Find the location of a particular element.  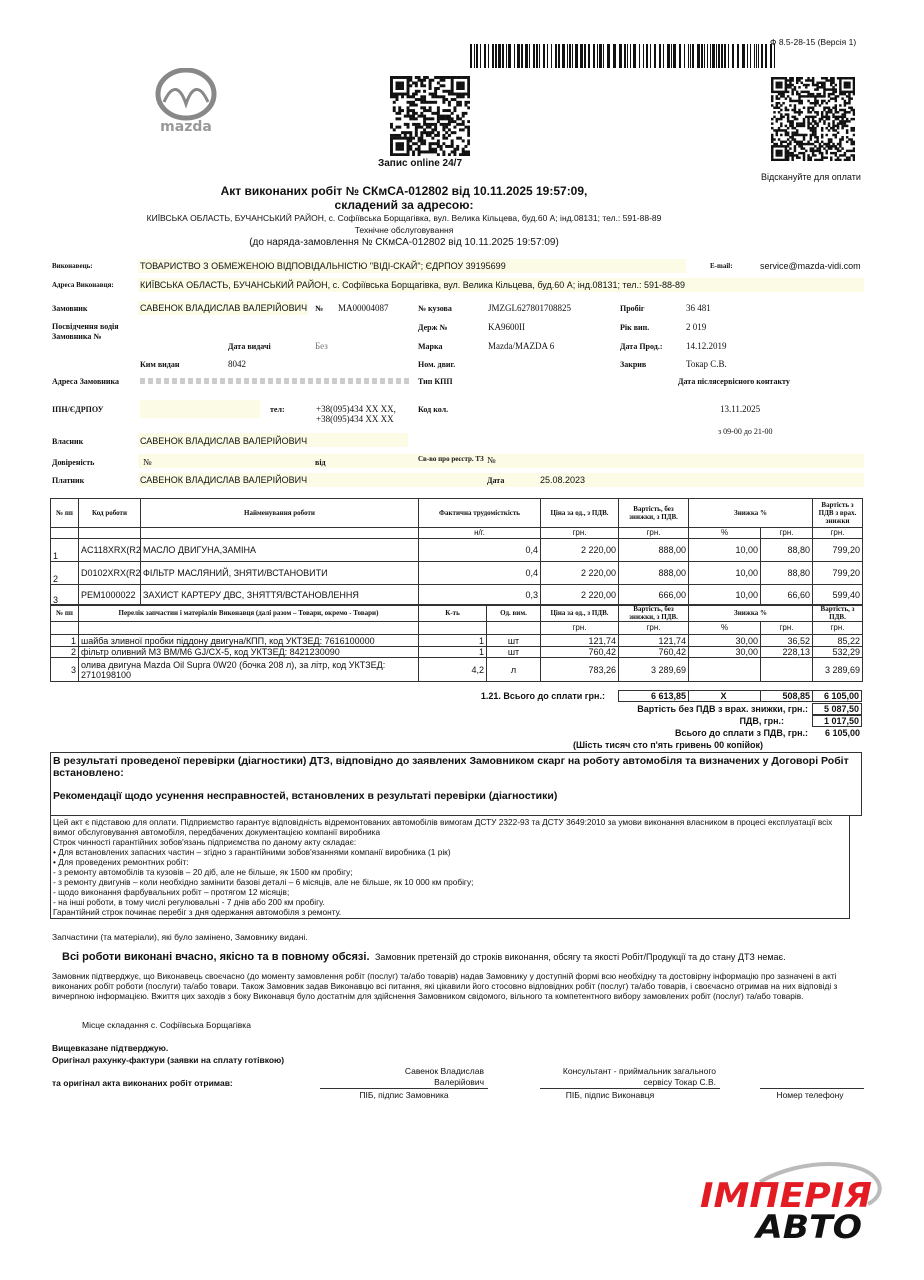

header-cell: № пп is located at coordinates (64, 613).